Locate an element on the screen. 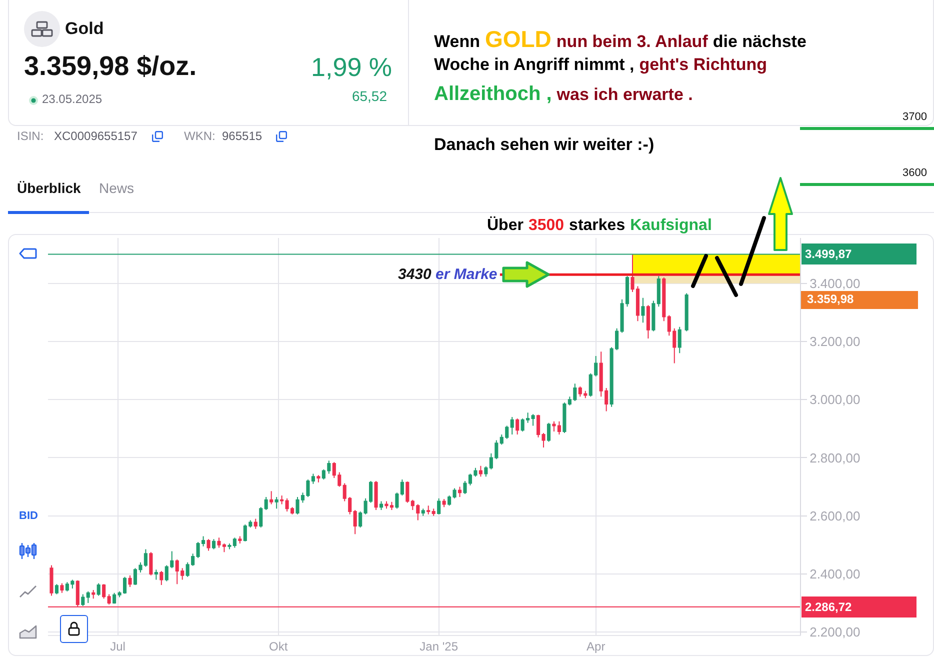 This screenshot has height=657, width=934. y-tick-label: 3.200,00 is located at coordinates (835, 342).